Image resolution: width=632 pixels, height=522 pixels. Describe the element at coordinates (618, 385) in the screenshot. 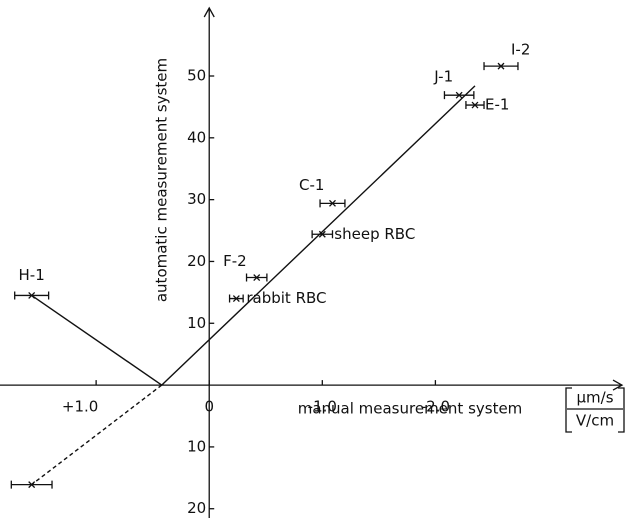

I see `x-axis-arrow` at that location.